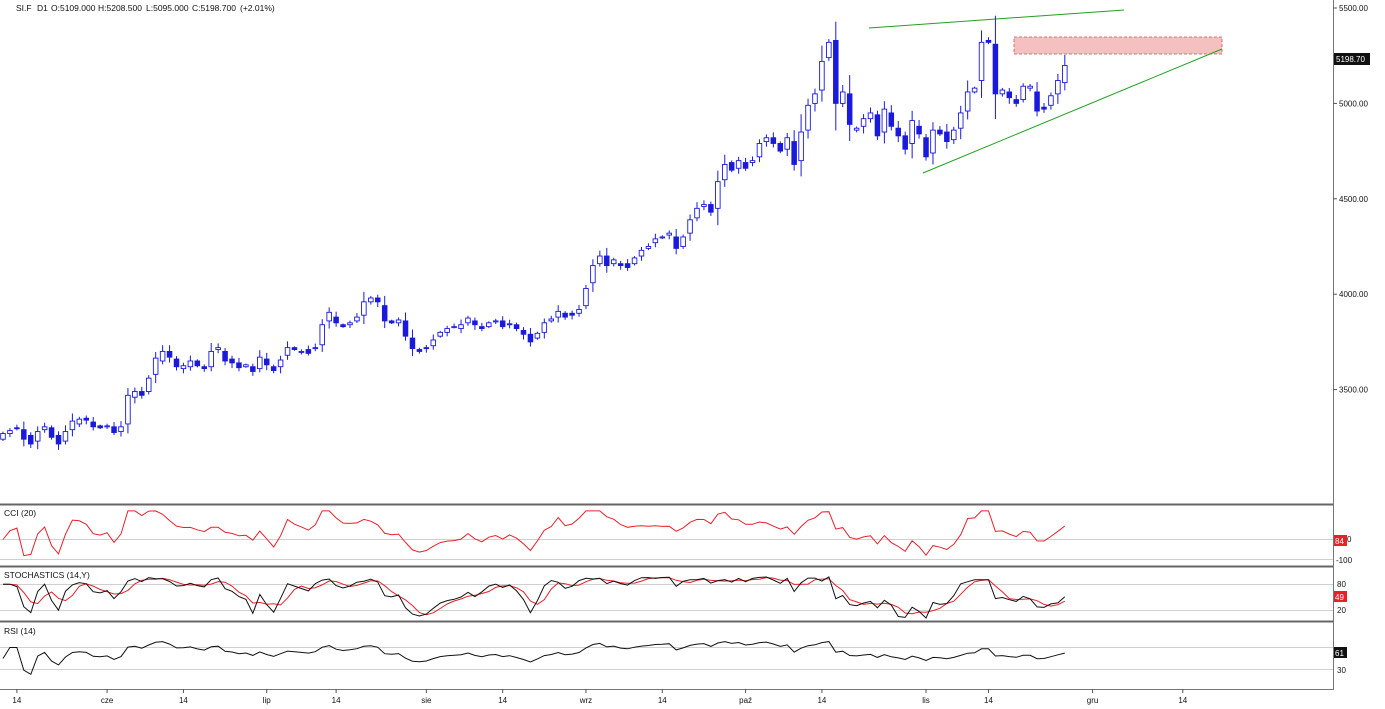  I want to click on symbol-label: SI.F, so click(24, 8).